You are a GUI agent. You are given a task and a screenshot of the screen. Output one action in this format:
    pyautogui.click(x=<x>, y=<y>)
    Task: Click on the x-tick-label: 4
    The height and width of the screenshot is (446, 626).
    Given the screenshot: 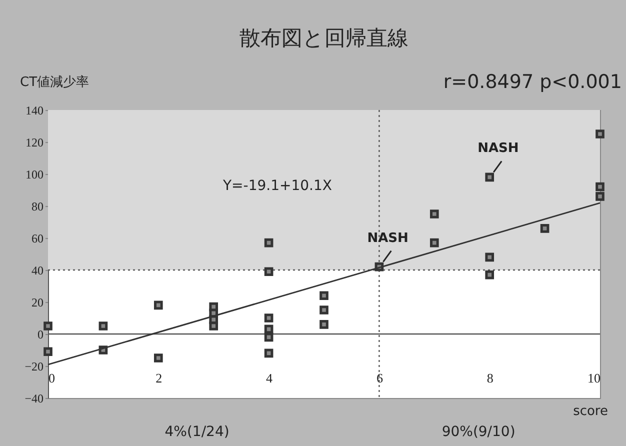 What is the action you would take?
    pyautogui.click(x=270, y=378)
    